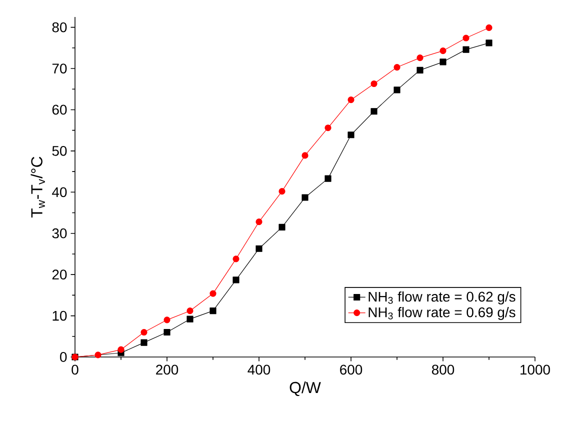 This screenshot has height=426, width=561. What do you see at coordinates (443, 369) in the screenshot?
I see `x-tick-label: 800` at bounding box center [443, 369].